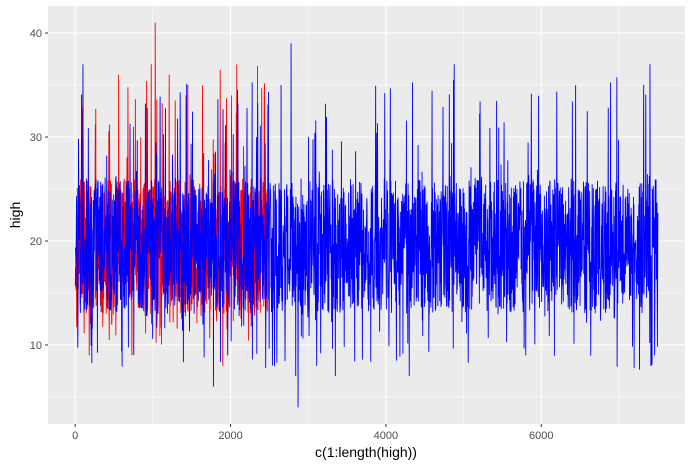  What do you see at coordinates (366, 452) in the screenshot?
I see `x-axis-title: c(1:length(high))` at bounding box center [366, 452].